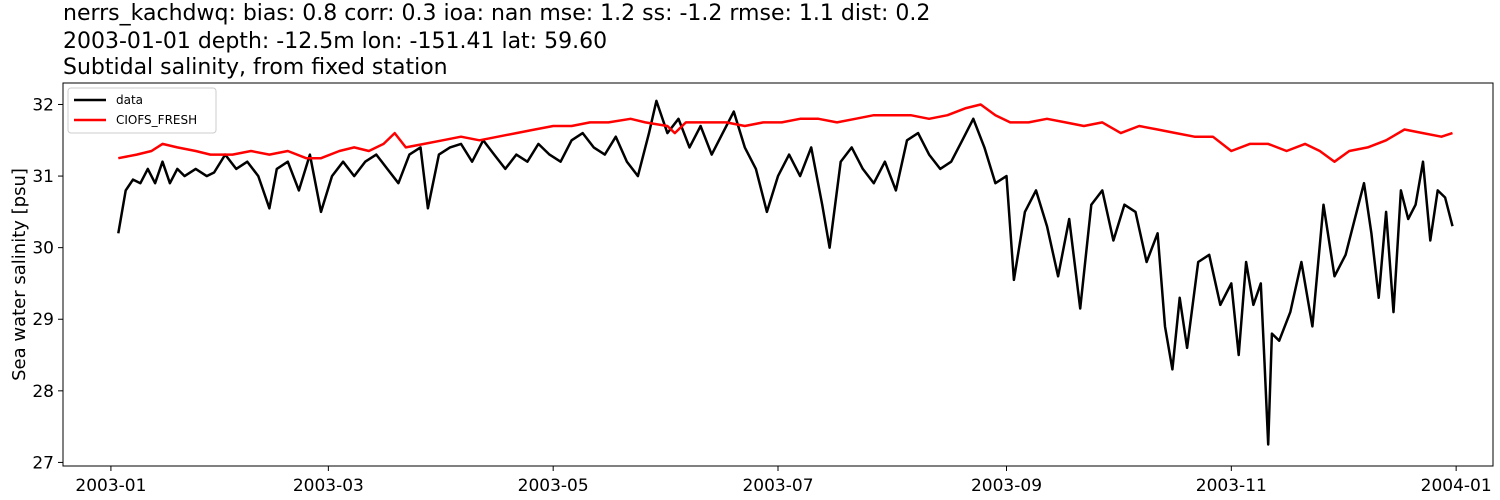  Describe the element at coordinates (156, 120) in the screenshot. I see `legend-label: CIOFS_FRESH` at that location.